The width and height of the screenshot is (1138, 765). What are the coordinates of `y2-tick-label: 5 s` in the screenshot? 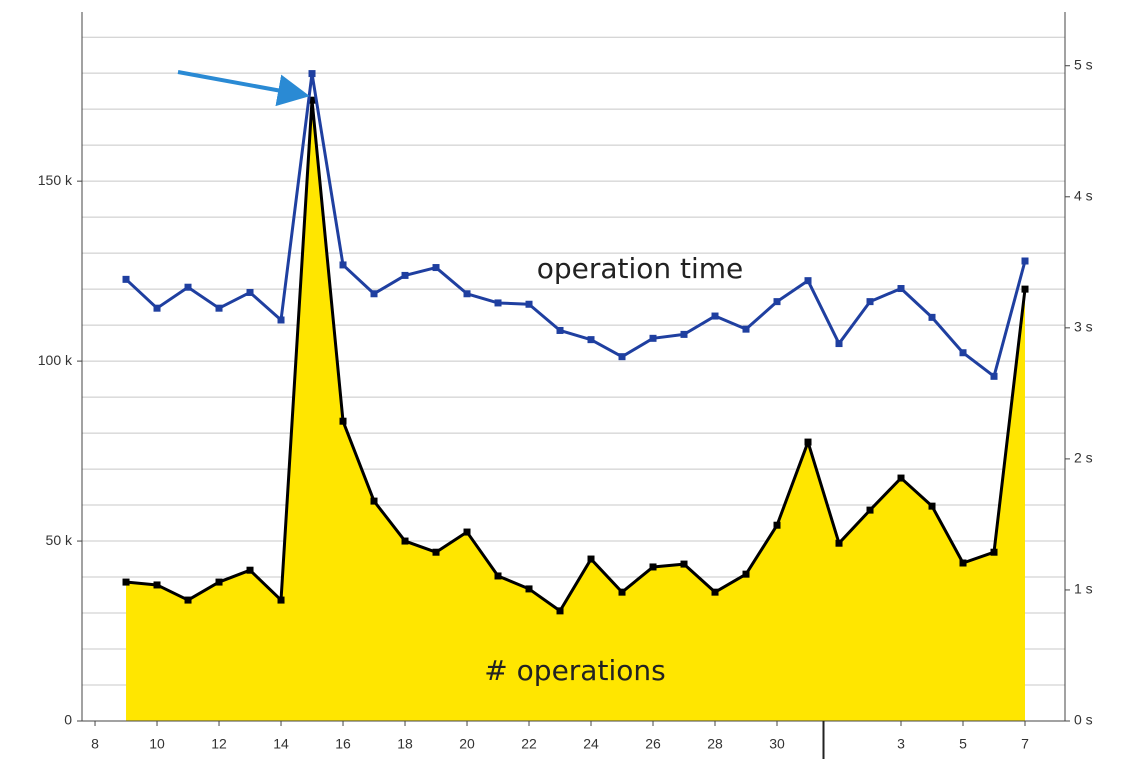 It's located at (1083, 64).